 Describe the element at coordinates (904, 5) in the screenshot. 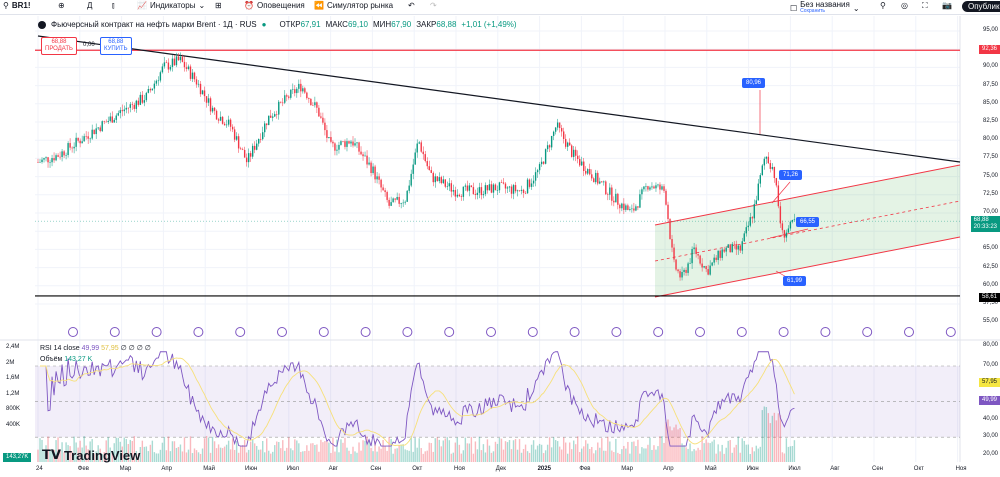

I see `settings-button: ◎` at that location.